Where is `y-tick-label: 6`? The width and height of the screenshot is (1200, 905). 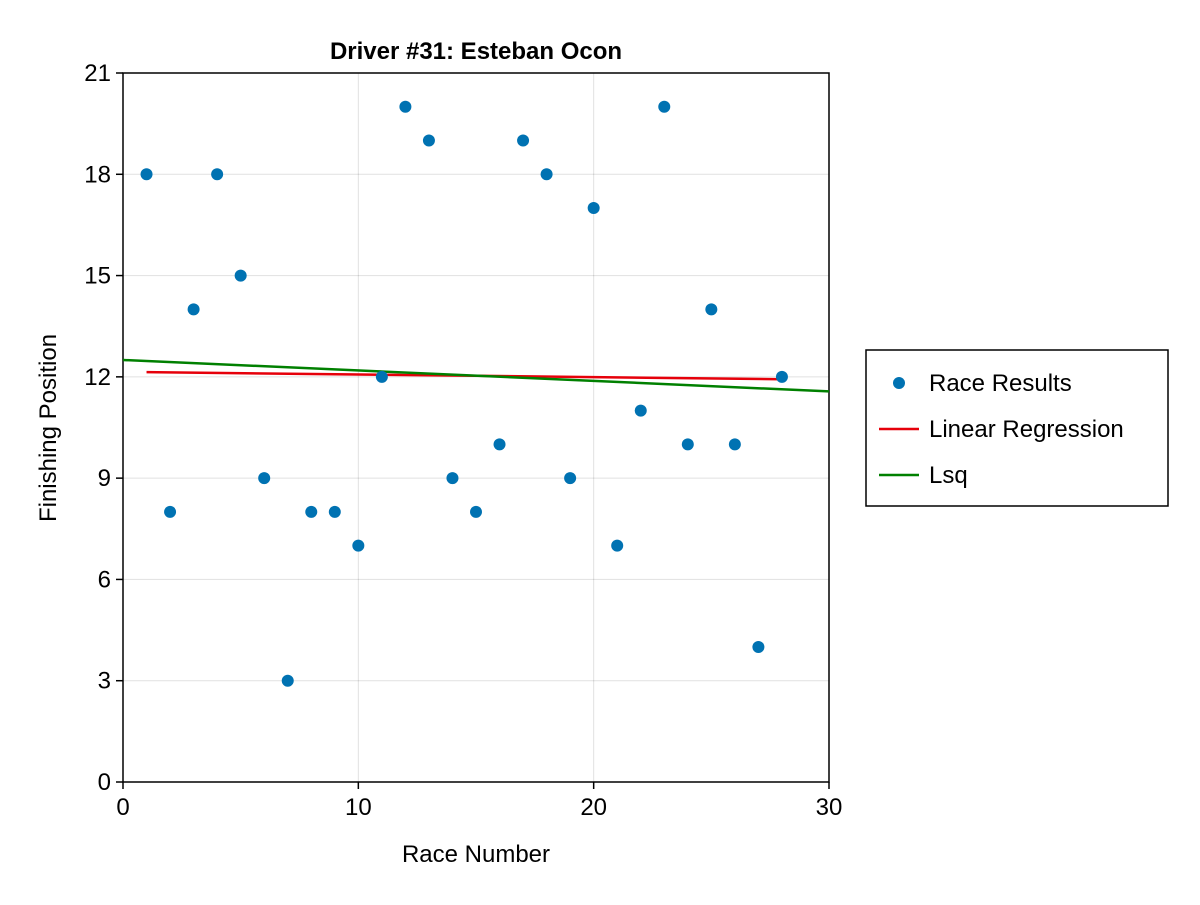 y-tick-label: 6 is located at coordinates (104, 579).